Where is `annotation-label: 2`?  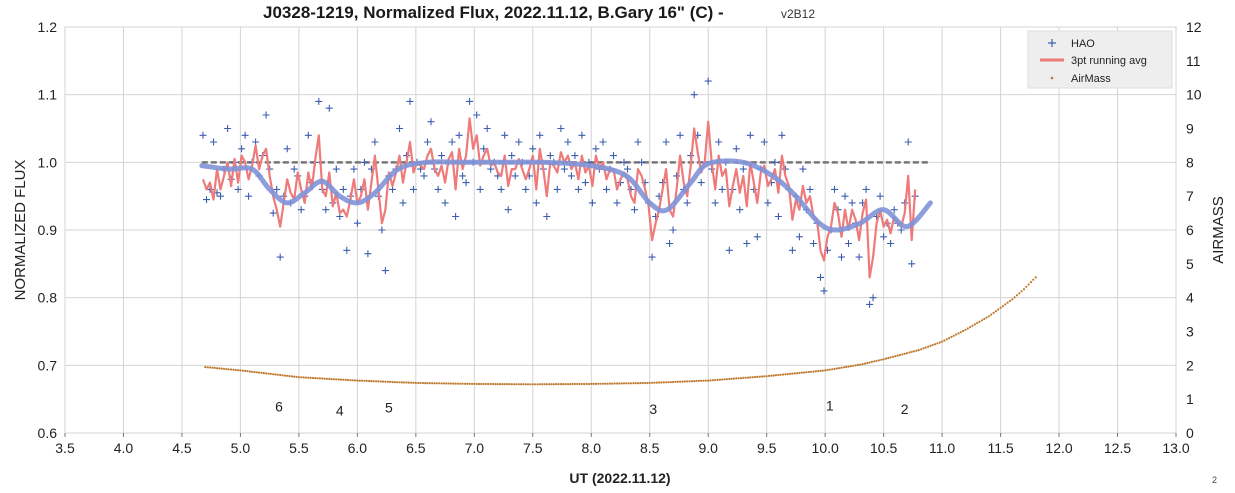
annotation-label: 2 is located at coordinates (905, 409).